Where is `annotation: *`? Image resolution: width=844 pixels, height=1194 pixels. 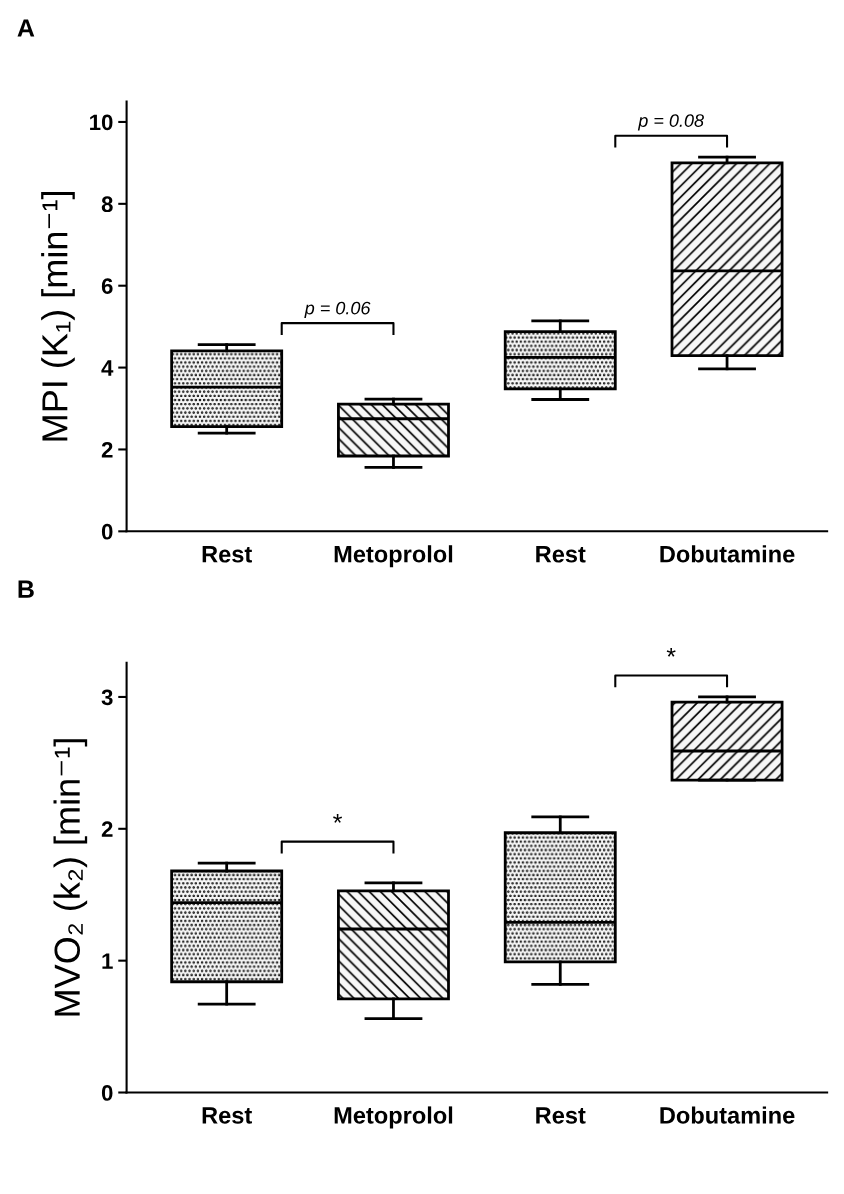
annotation: * is located at coordinates (338, 818).